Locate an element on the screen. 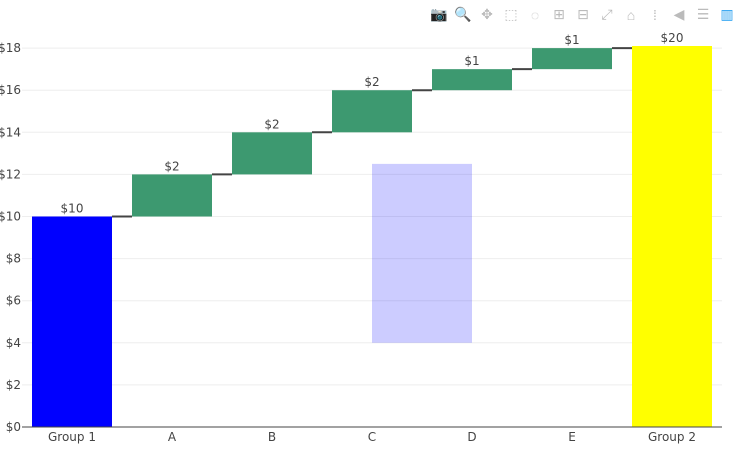 The width and height of the screenshot is (748, 454). zoom-in-icon: ⊞ is located at coordinates (559, 14).